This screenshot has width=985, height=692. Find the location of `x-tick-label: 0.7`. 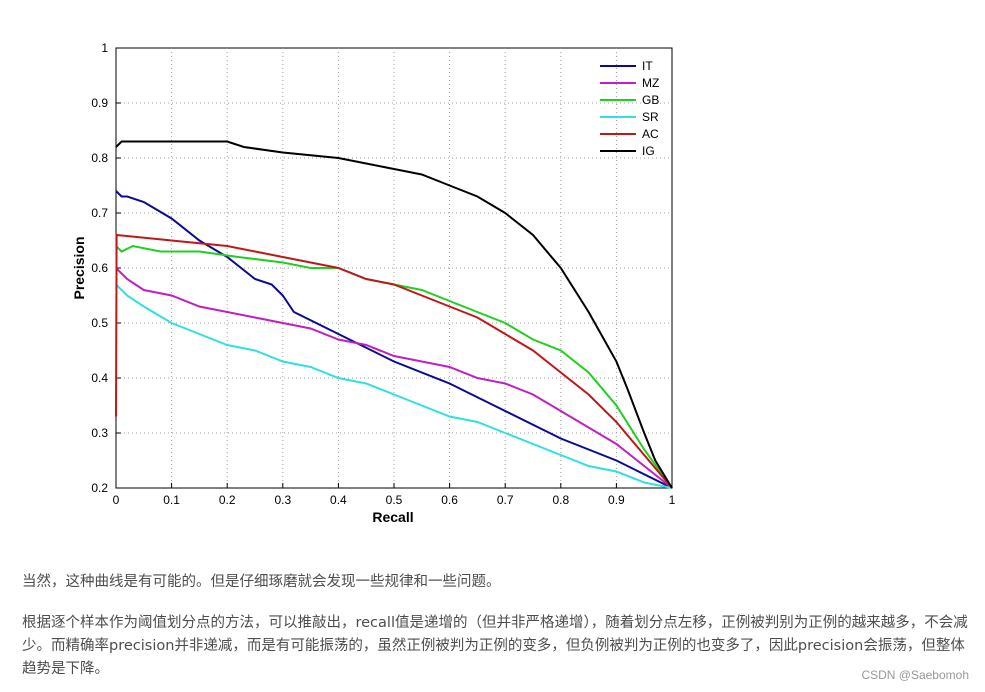

x-tick-label: 0.7 is located at coordinates (505, 500).